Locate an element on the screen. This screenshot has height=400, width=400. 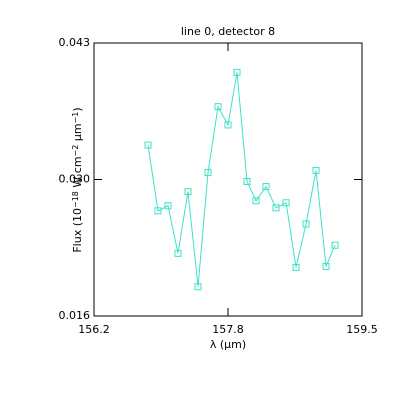
y-axis-label-part: W cm is located at coordinates (77, 173).